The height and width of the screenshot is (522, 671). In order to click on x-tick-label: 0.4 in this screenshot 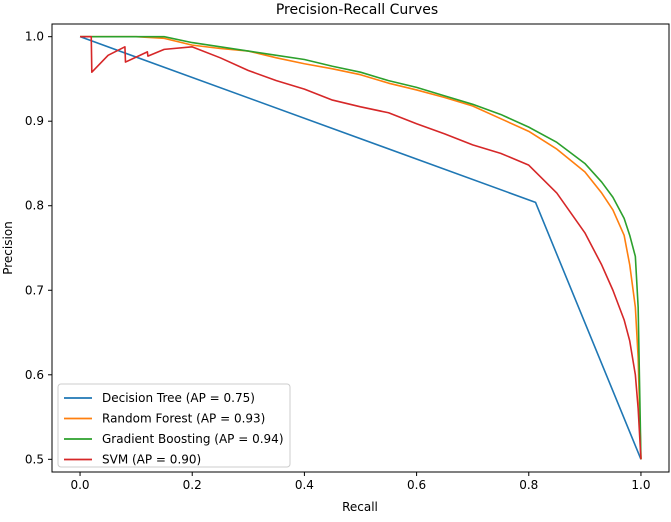, I will do `click(304, 485)`.